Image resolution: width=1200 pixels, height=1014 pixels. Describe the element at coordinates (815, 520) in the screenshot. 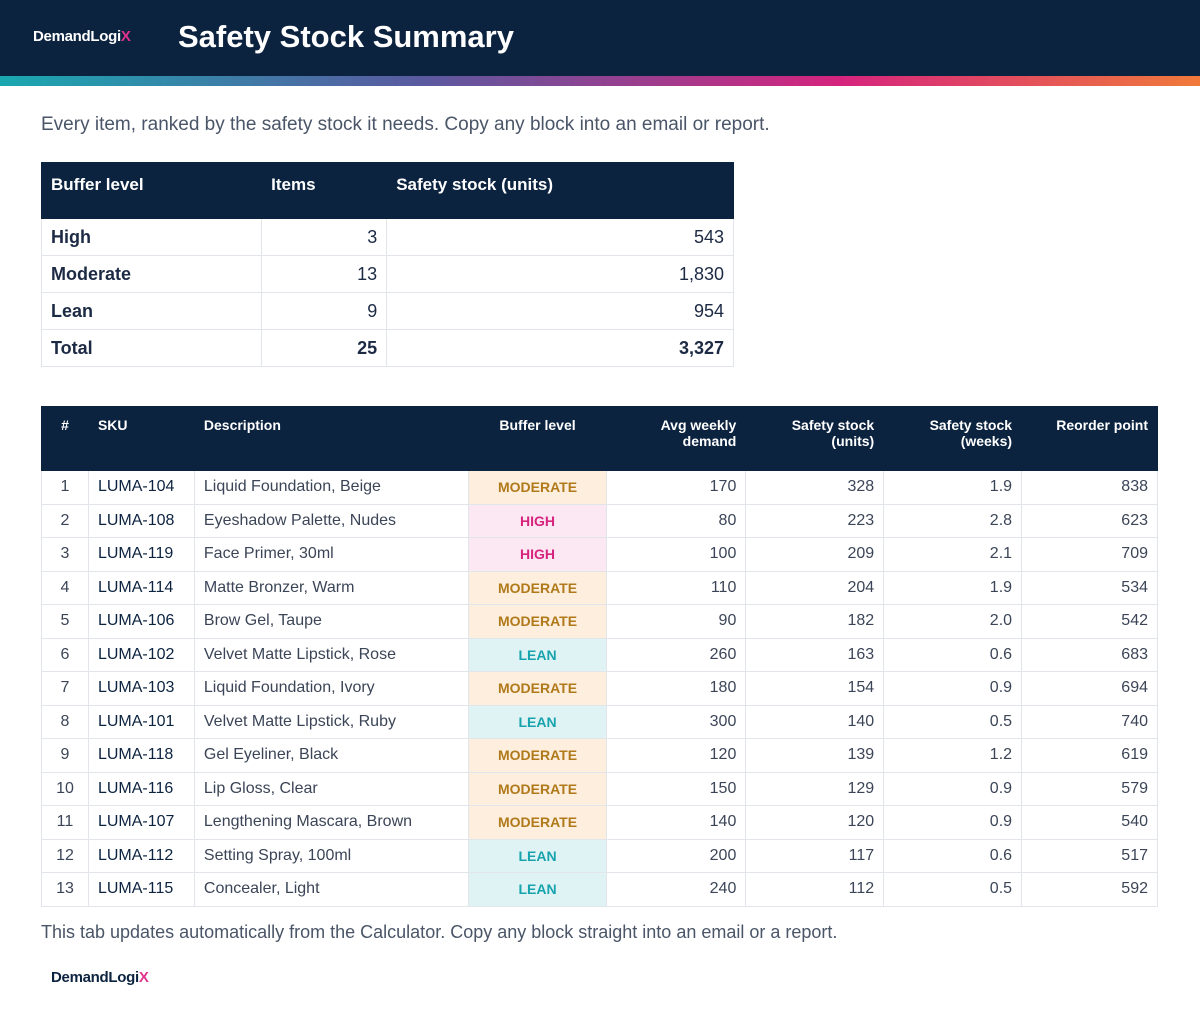

I see `cell: 223` at that location.